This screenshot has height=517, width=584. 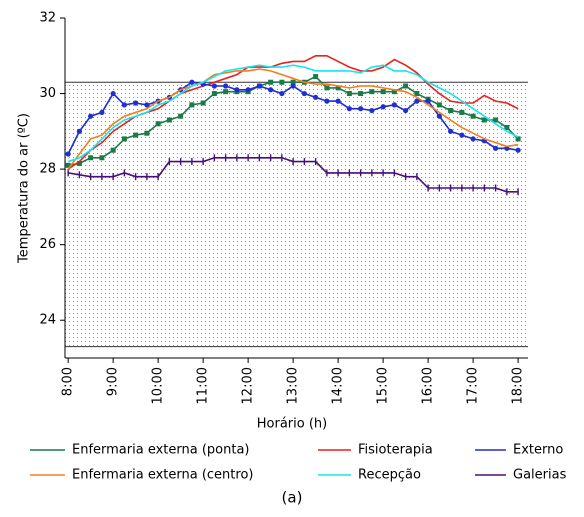 What do you see at coordinates (248, 385) in the screenshot?
I see `x-tick-label: 12:00` at bounding box center [248, 385].